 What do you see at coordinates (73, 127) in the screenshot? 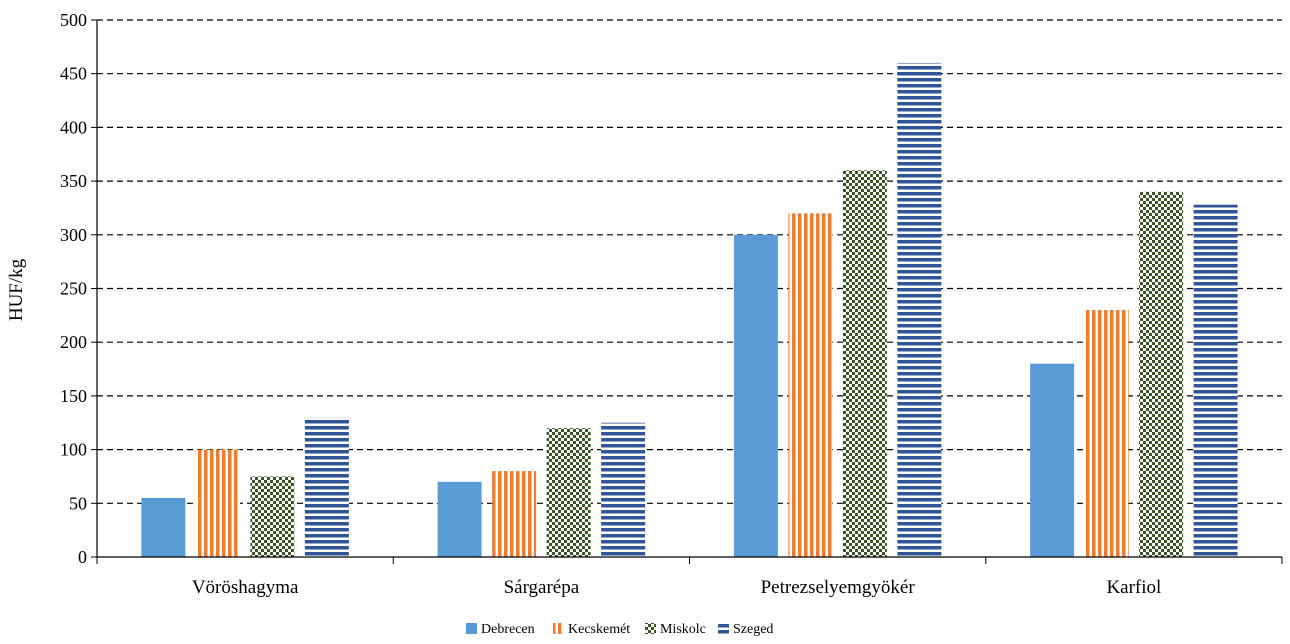
I see `y-tick-label: 400` at bounding box center [73, 127].